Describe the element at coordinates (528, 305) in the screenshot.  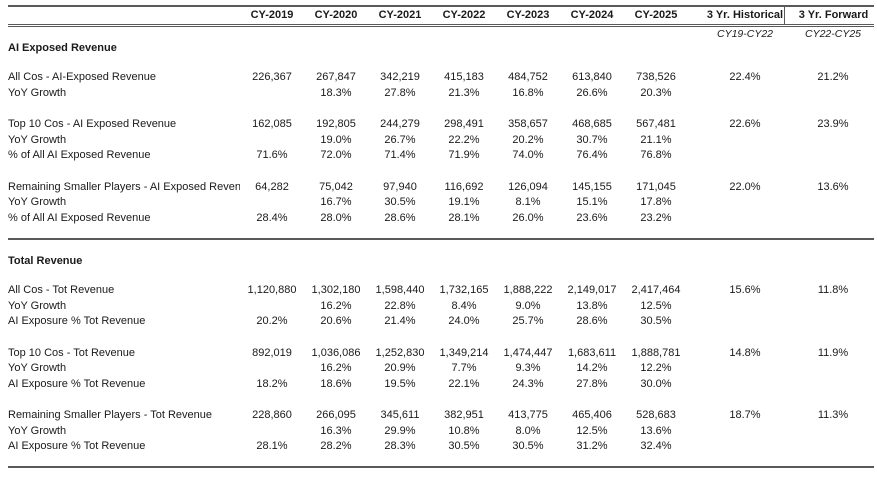
I see `cell-value: 9.0%` at that location.